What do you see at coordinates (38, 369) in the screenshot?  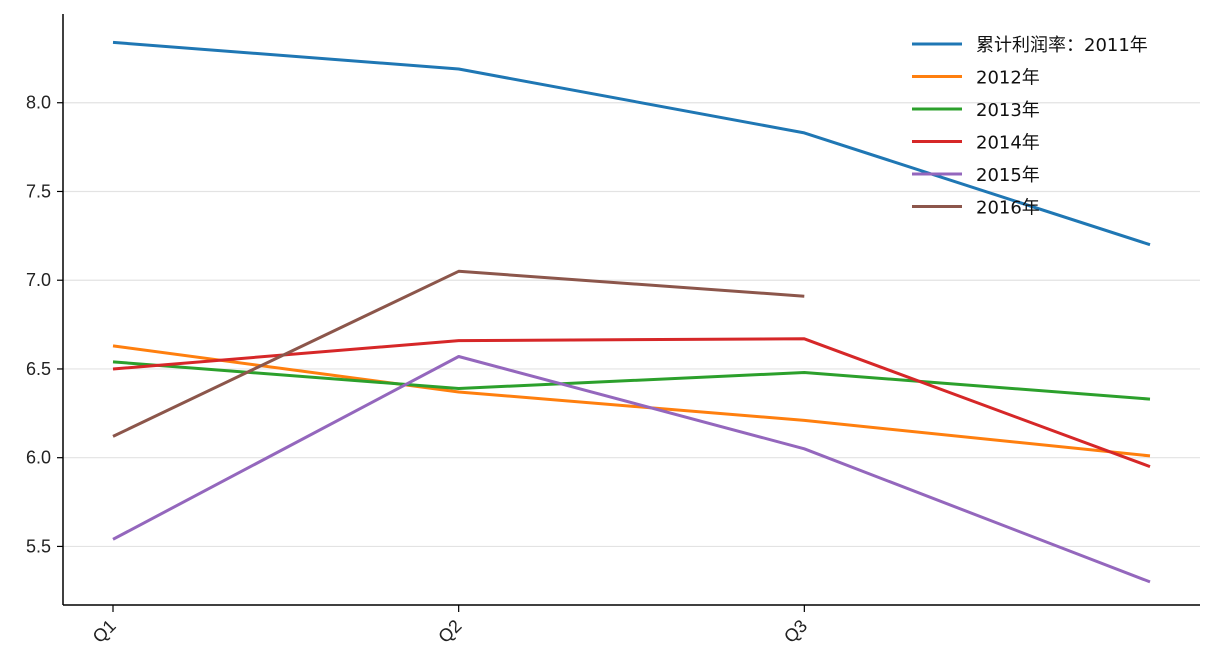 I see `y-tick-label: 6.5` at bounding box center [38, 369].